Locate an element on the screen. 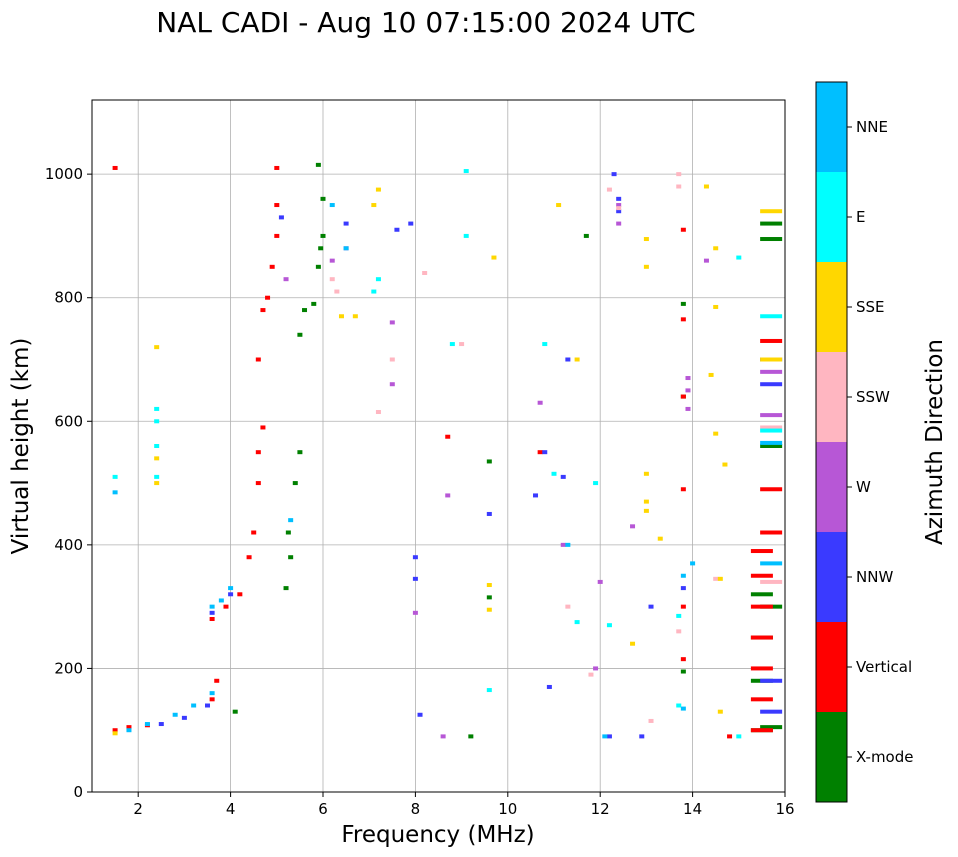  y-tick-label: 400 is located at coordinates (68, 545).